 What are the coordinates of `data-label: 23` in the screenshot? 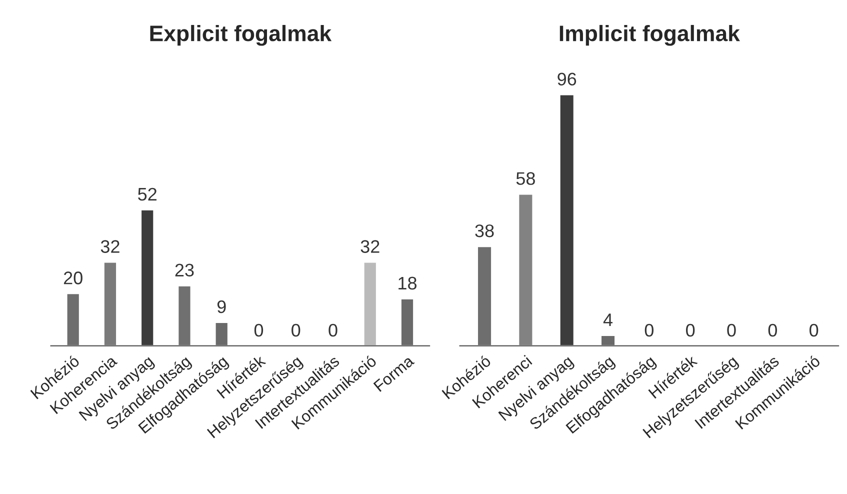 It's located at (184, 270).